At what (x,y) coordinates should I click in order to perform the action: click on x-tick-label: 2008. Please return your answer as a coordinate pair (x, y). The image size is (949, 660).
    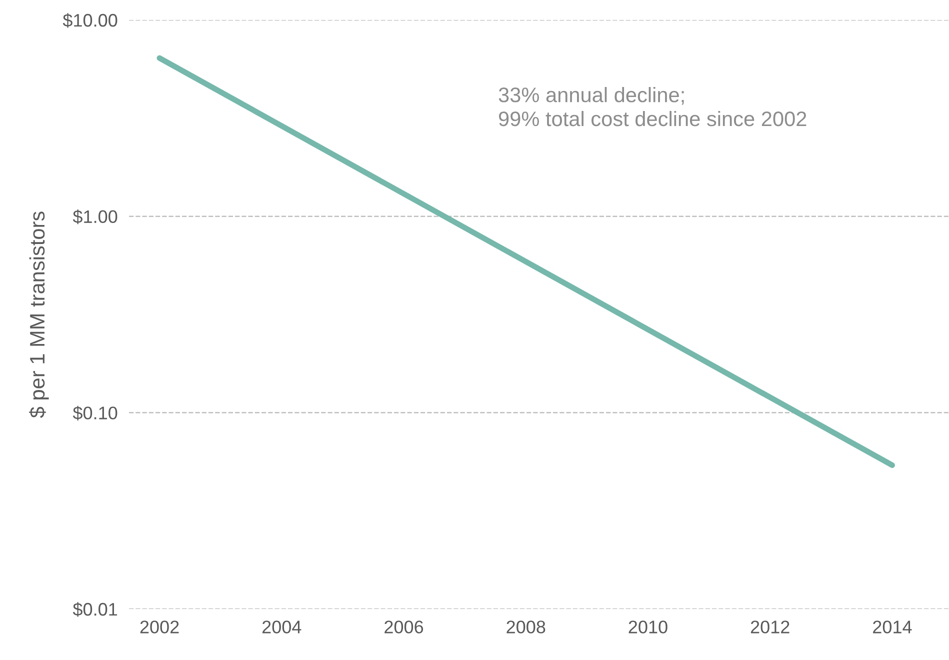
    Looking at the image, I should click on (526, 627).